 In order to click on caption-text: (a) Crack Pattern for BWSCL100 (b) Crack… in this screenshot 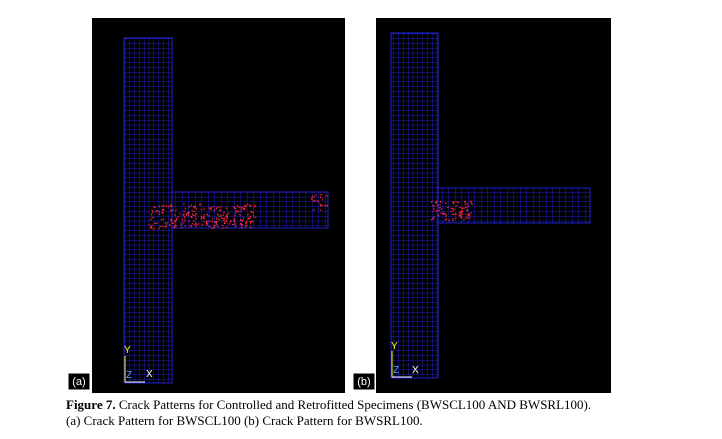, I will do `click(244, 420)`.